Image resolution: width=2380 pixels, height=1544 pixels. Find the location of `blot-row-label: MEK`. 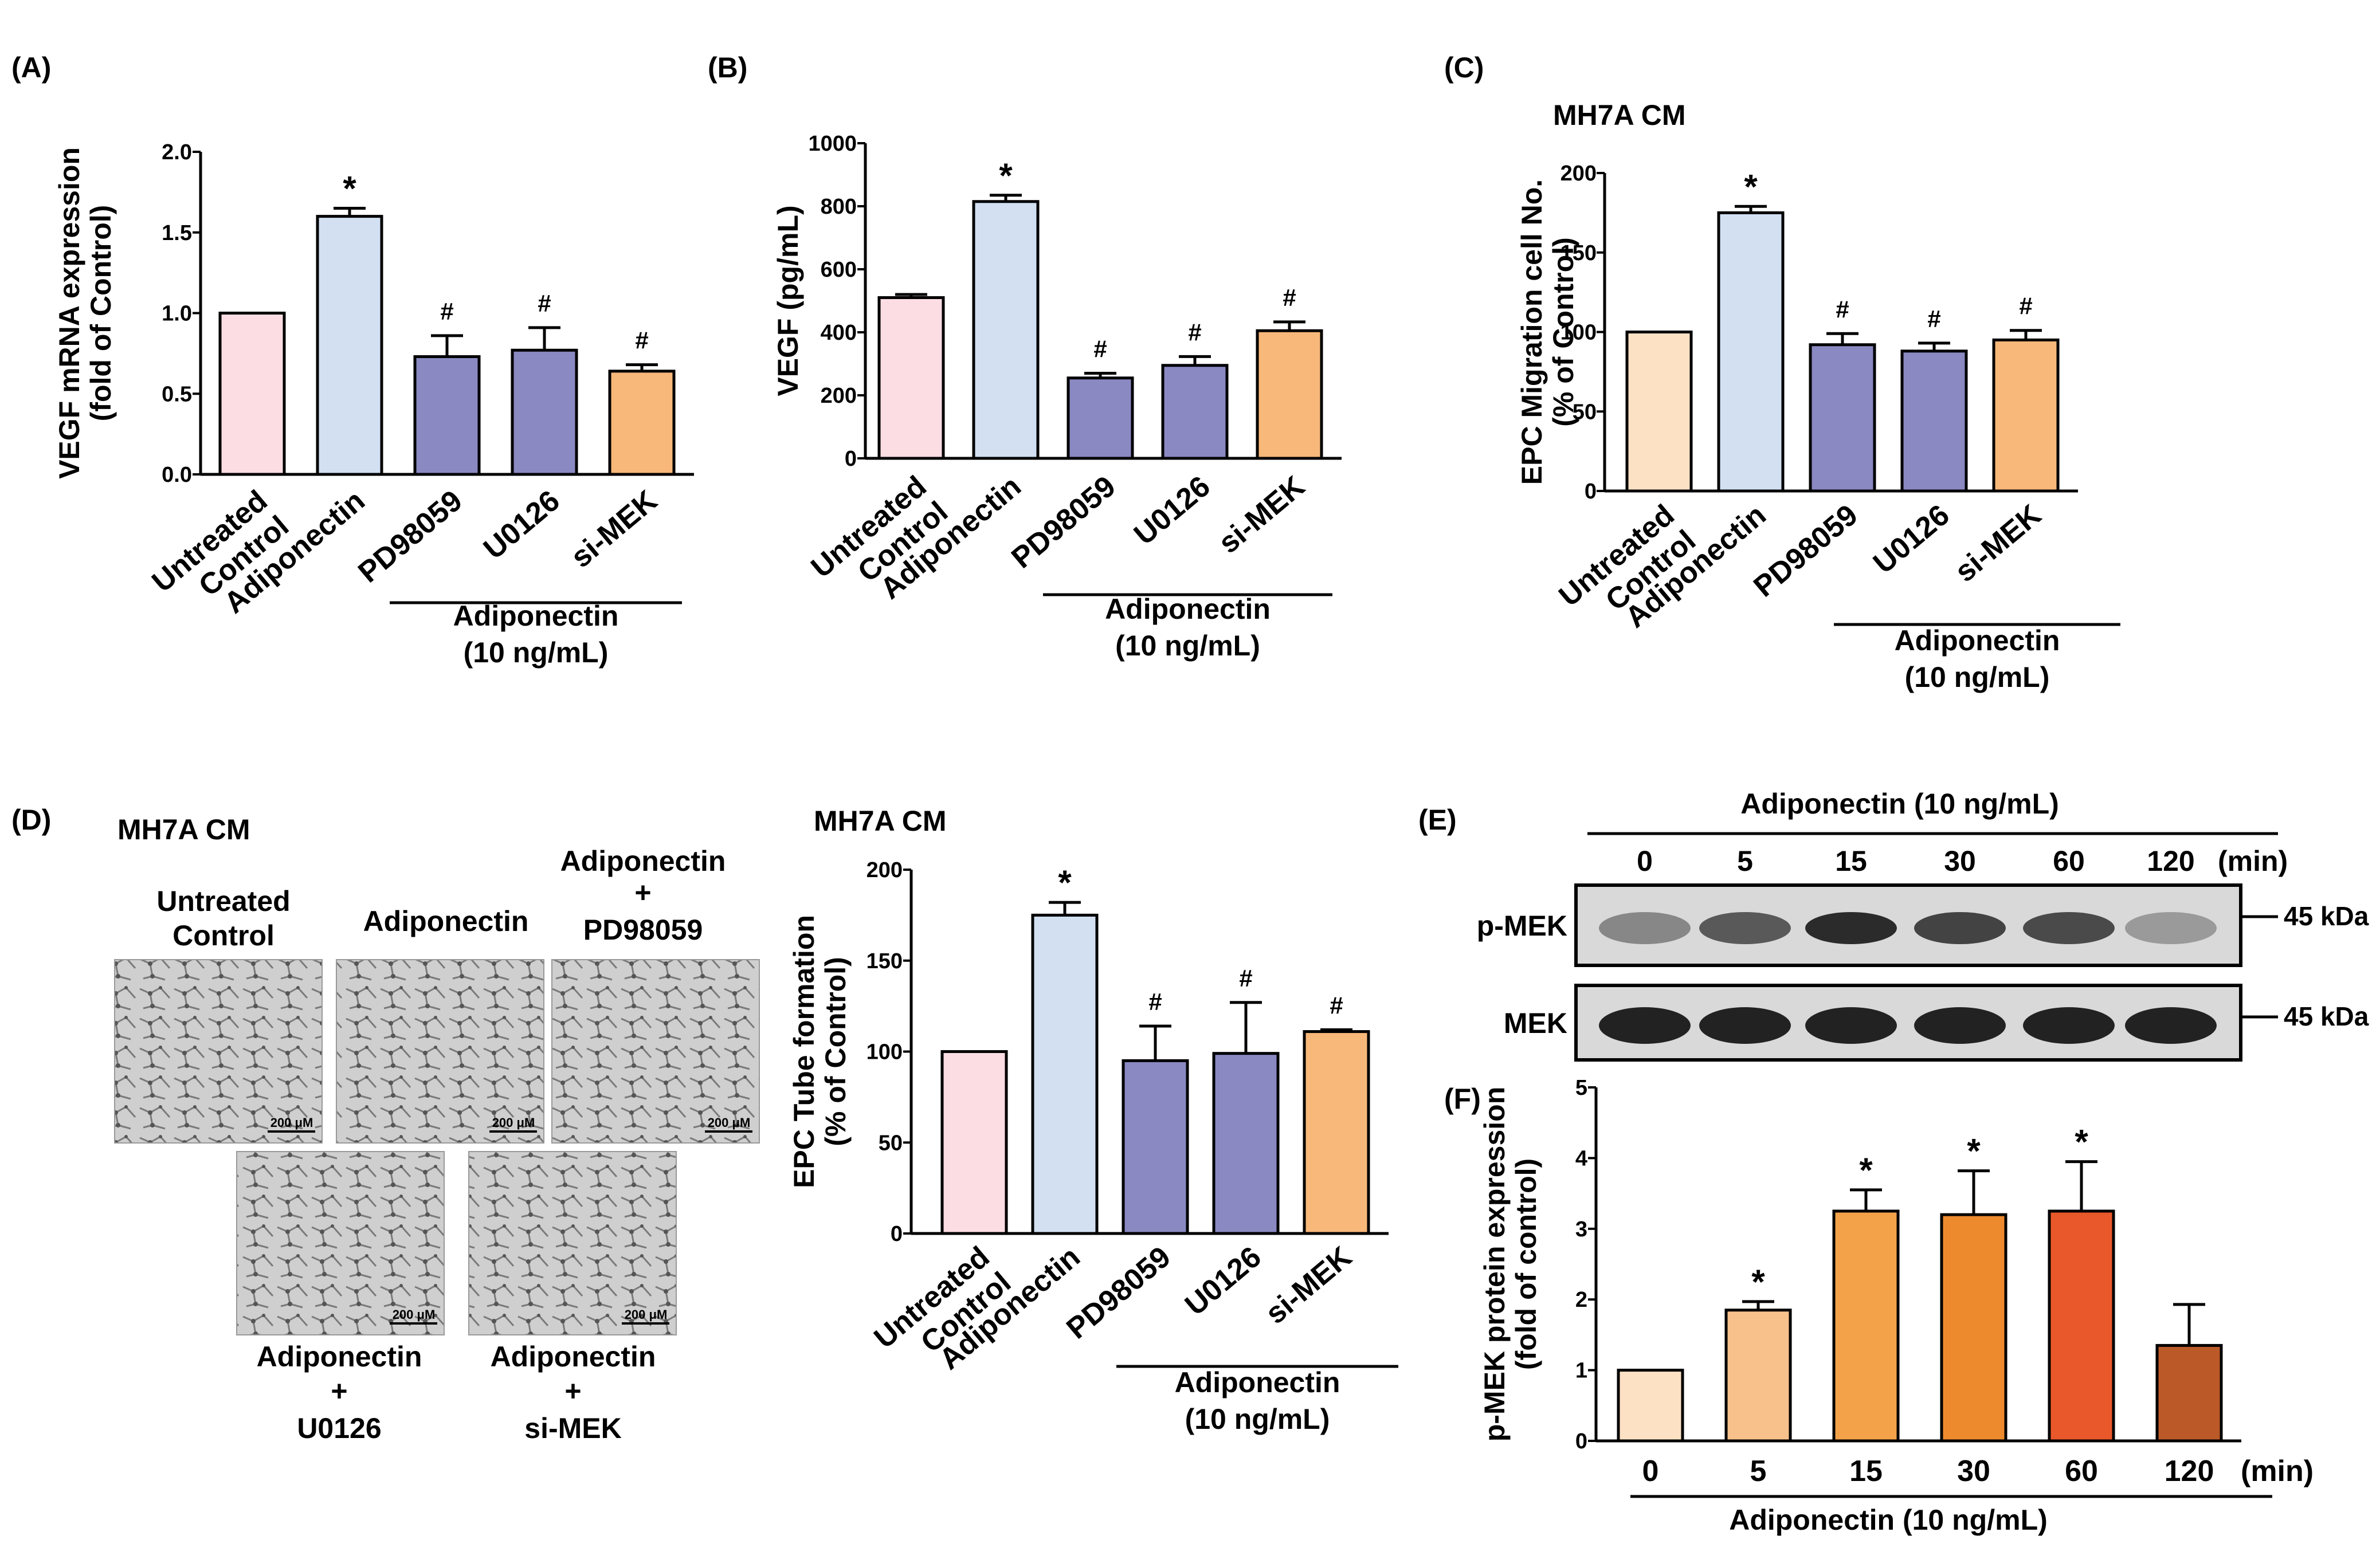

blot-row-label: MEK is located at coordinates (1535, 1023).